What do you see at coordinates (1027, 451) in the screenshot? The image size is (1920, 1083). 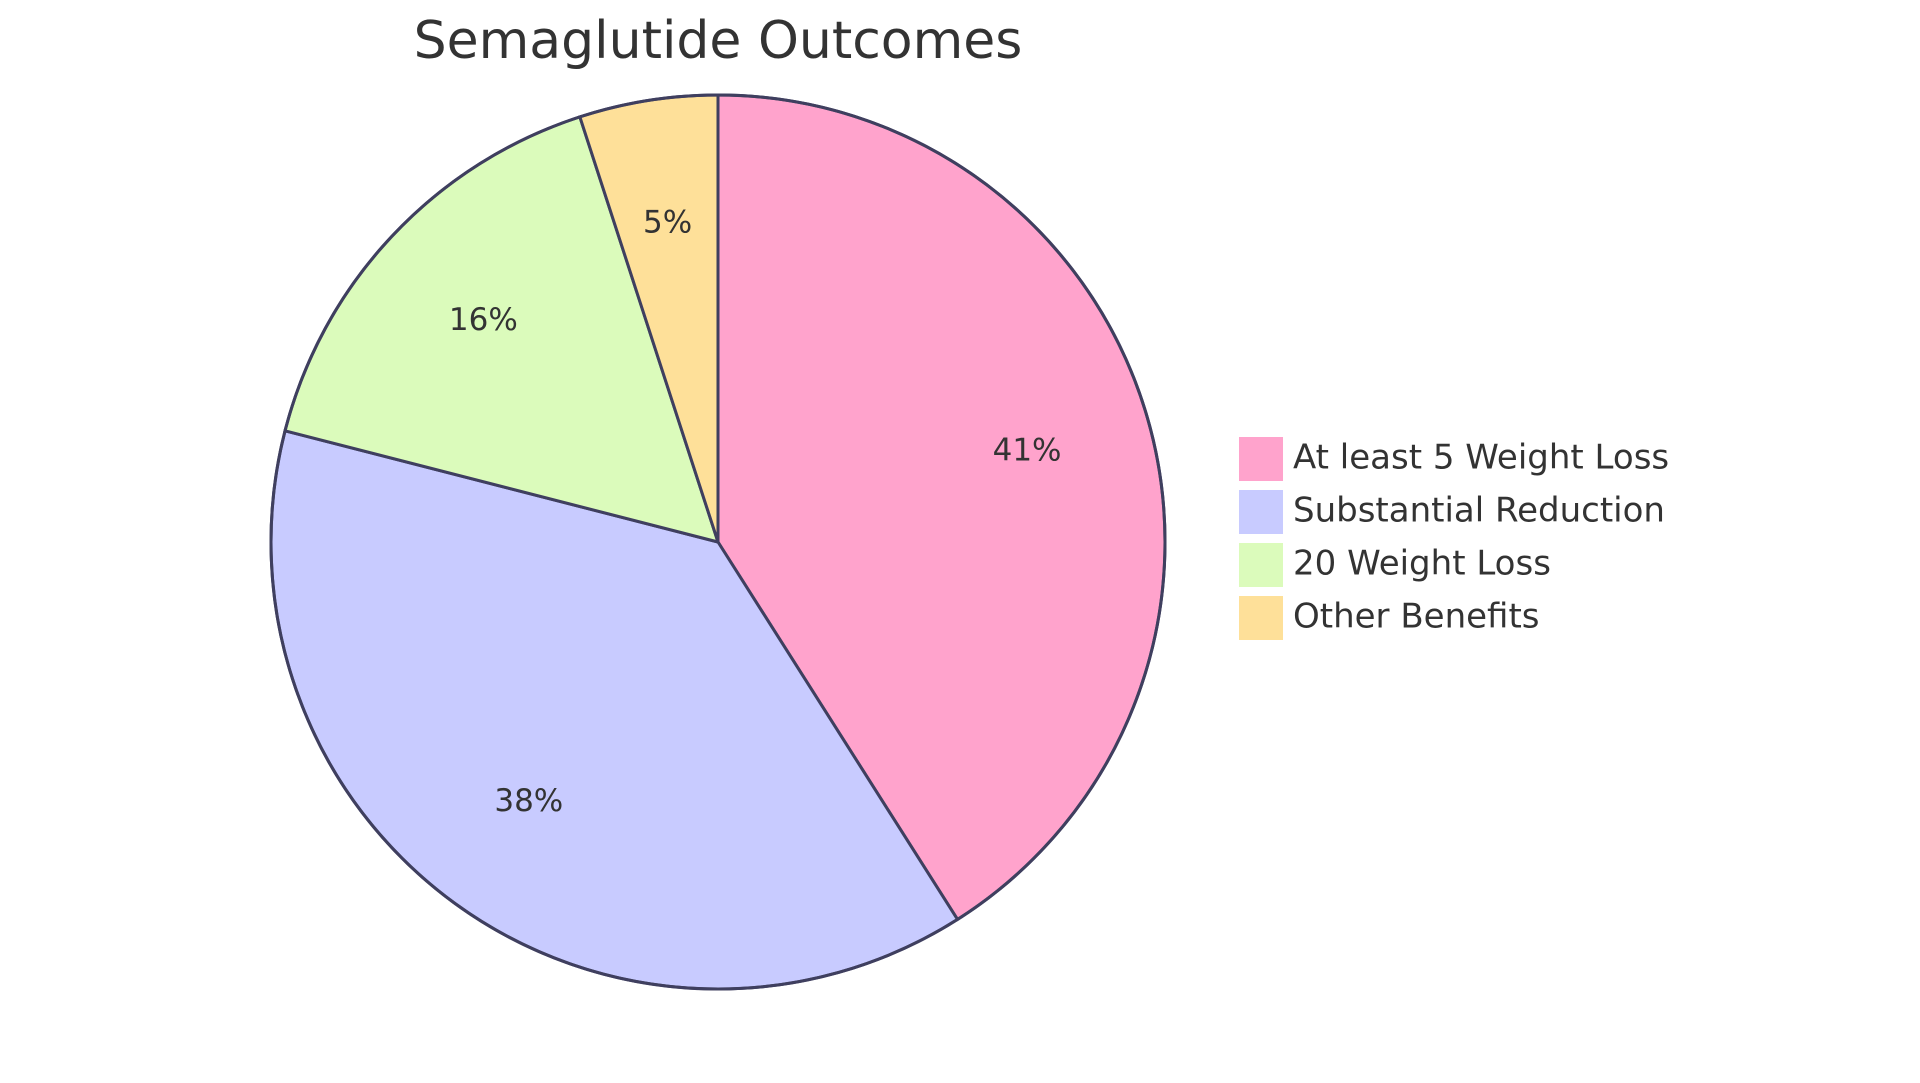 I see `slice-percent-label: 41%` at bounding box center [1027, 451].